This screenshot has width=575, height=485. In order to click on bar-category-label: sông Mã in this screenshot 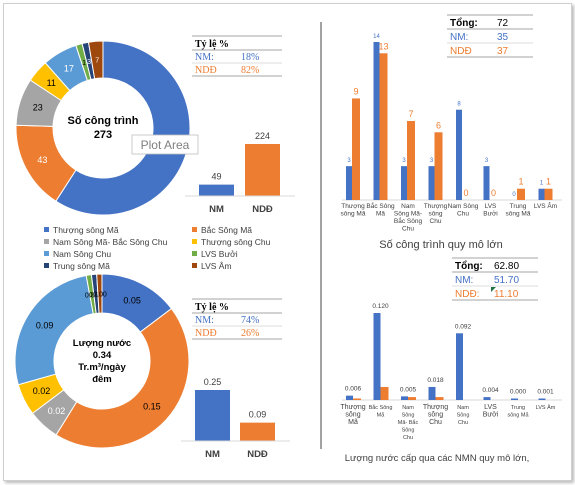, I will do `click(353, 214)`.